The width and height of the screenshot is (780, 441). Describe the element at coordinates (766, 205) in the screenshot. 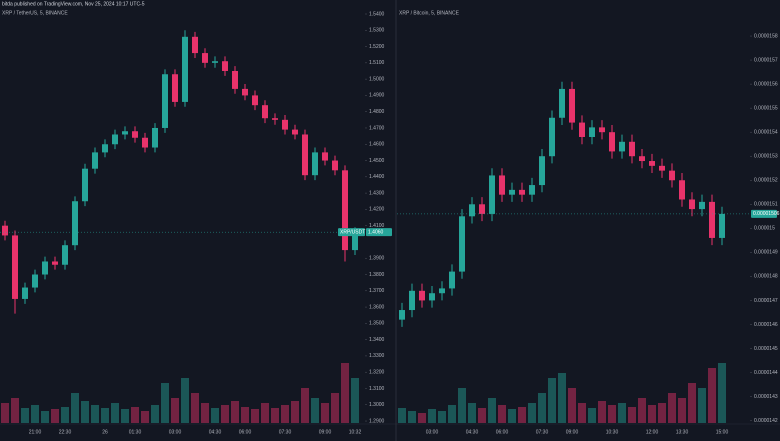

I see `y-tick-label: 0.0000151` at that location.